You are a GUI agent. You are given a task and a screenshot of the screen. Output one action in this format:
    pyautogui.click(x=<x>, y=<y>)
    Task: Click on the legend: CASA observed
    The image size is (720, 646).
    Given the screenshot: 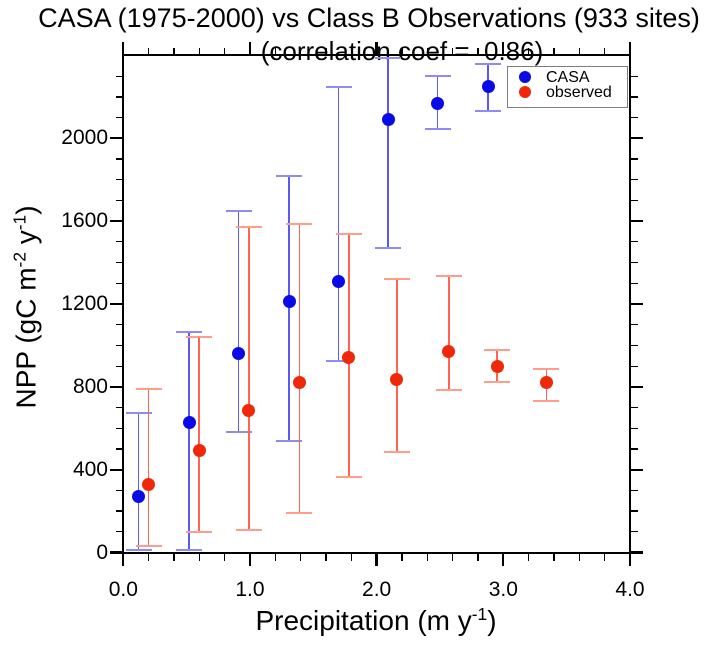 What is the action you would take?
    pyautogui.click(x=567, y=87)
    